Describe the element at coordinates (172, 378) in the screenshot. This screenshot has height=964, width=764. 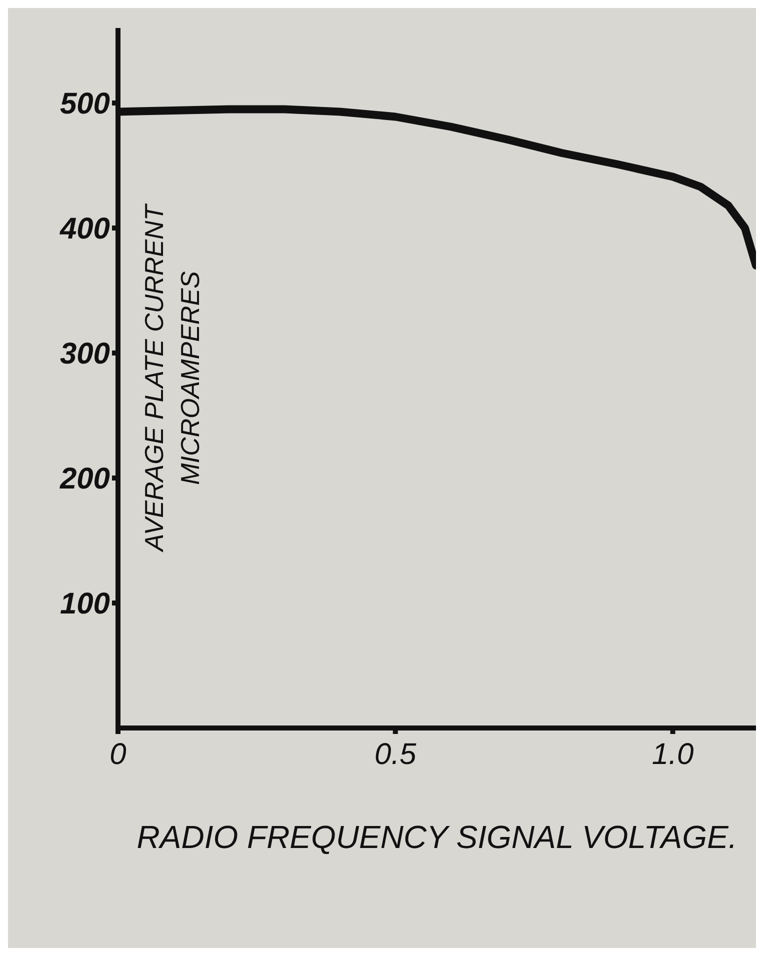
I see `y-axis-title: AVERAGE PLATE CURRENT MICROAMPERES` at that location.